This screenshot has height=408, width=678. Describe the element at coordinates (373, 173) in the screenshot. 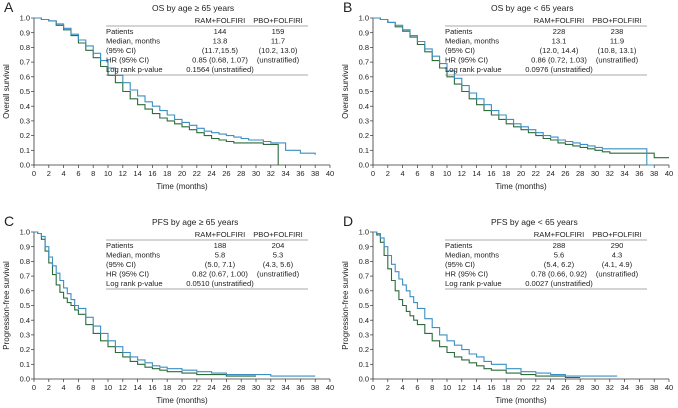

I see `x-tick-label: 0` at that location.